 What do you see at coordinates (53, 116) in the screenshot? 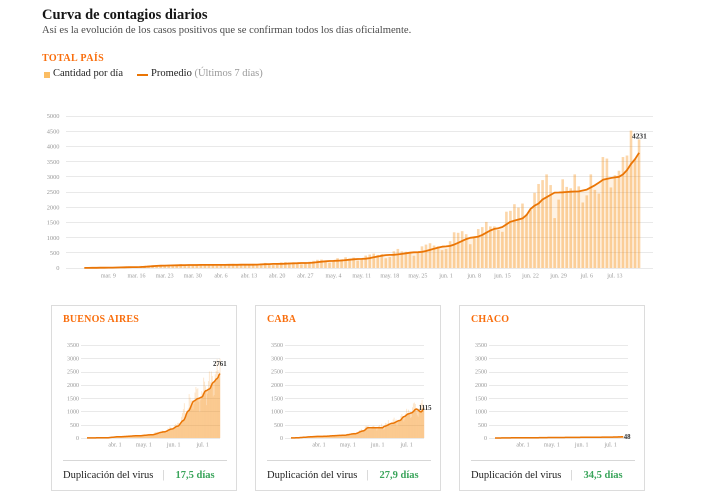
I see `svg-text: 5000` at bounding box center [53, 116].